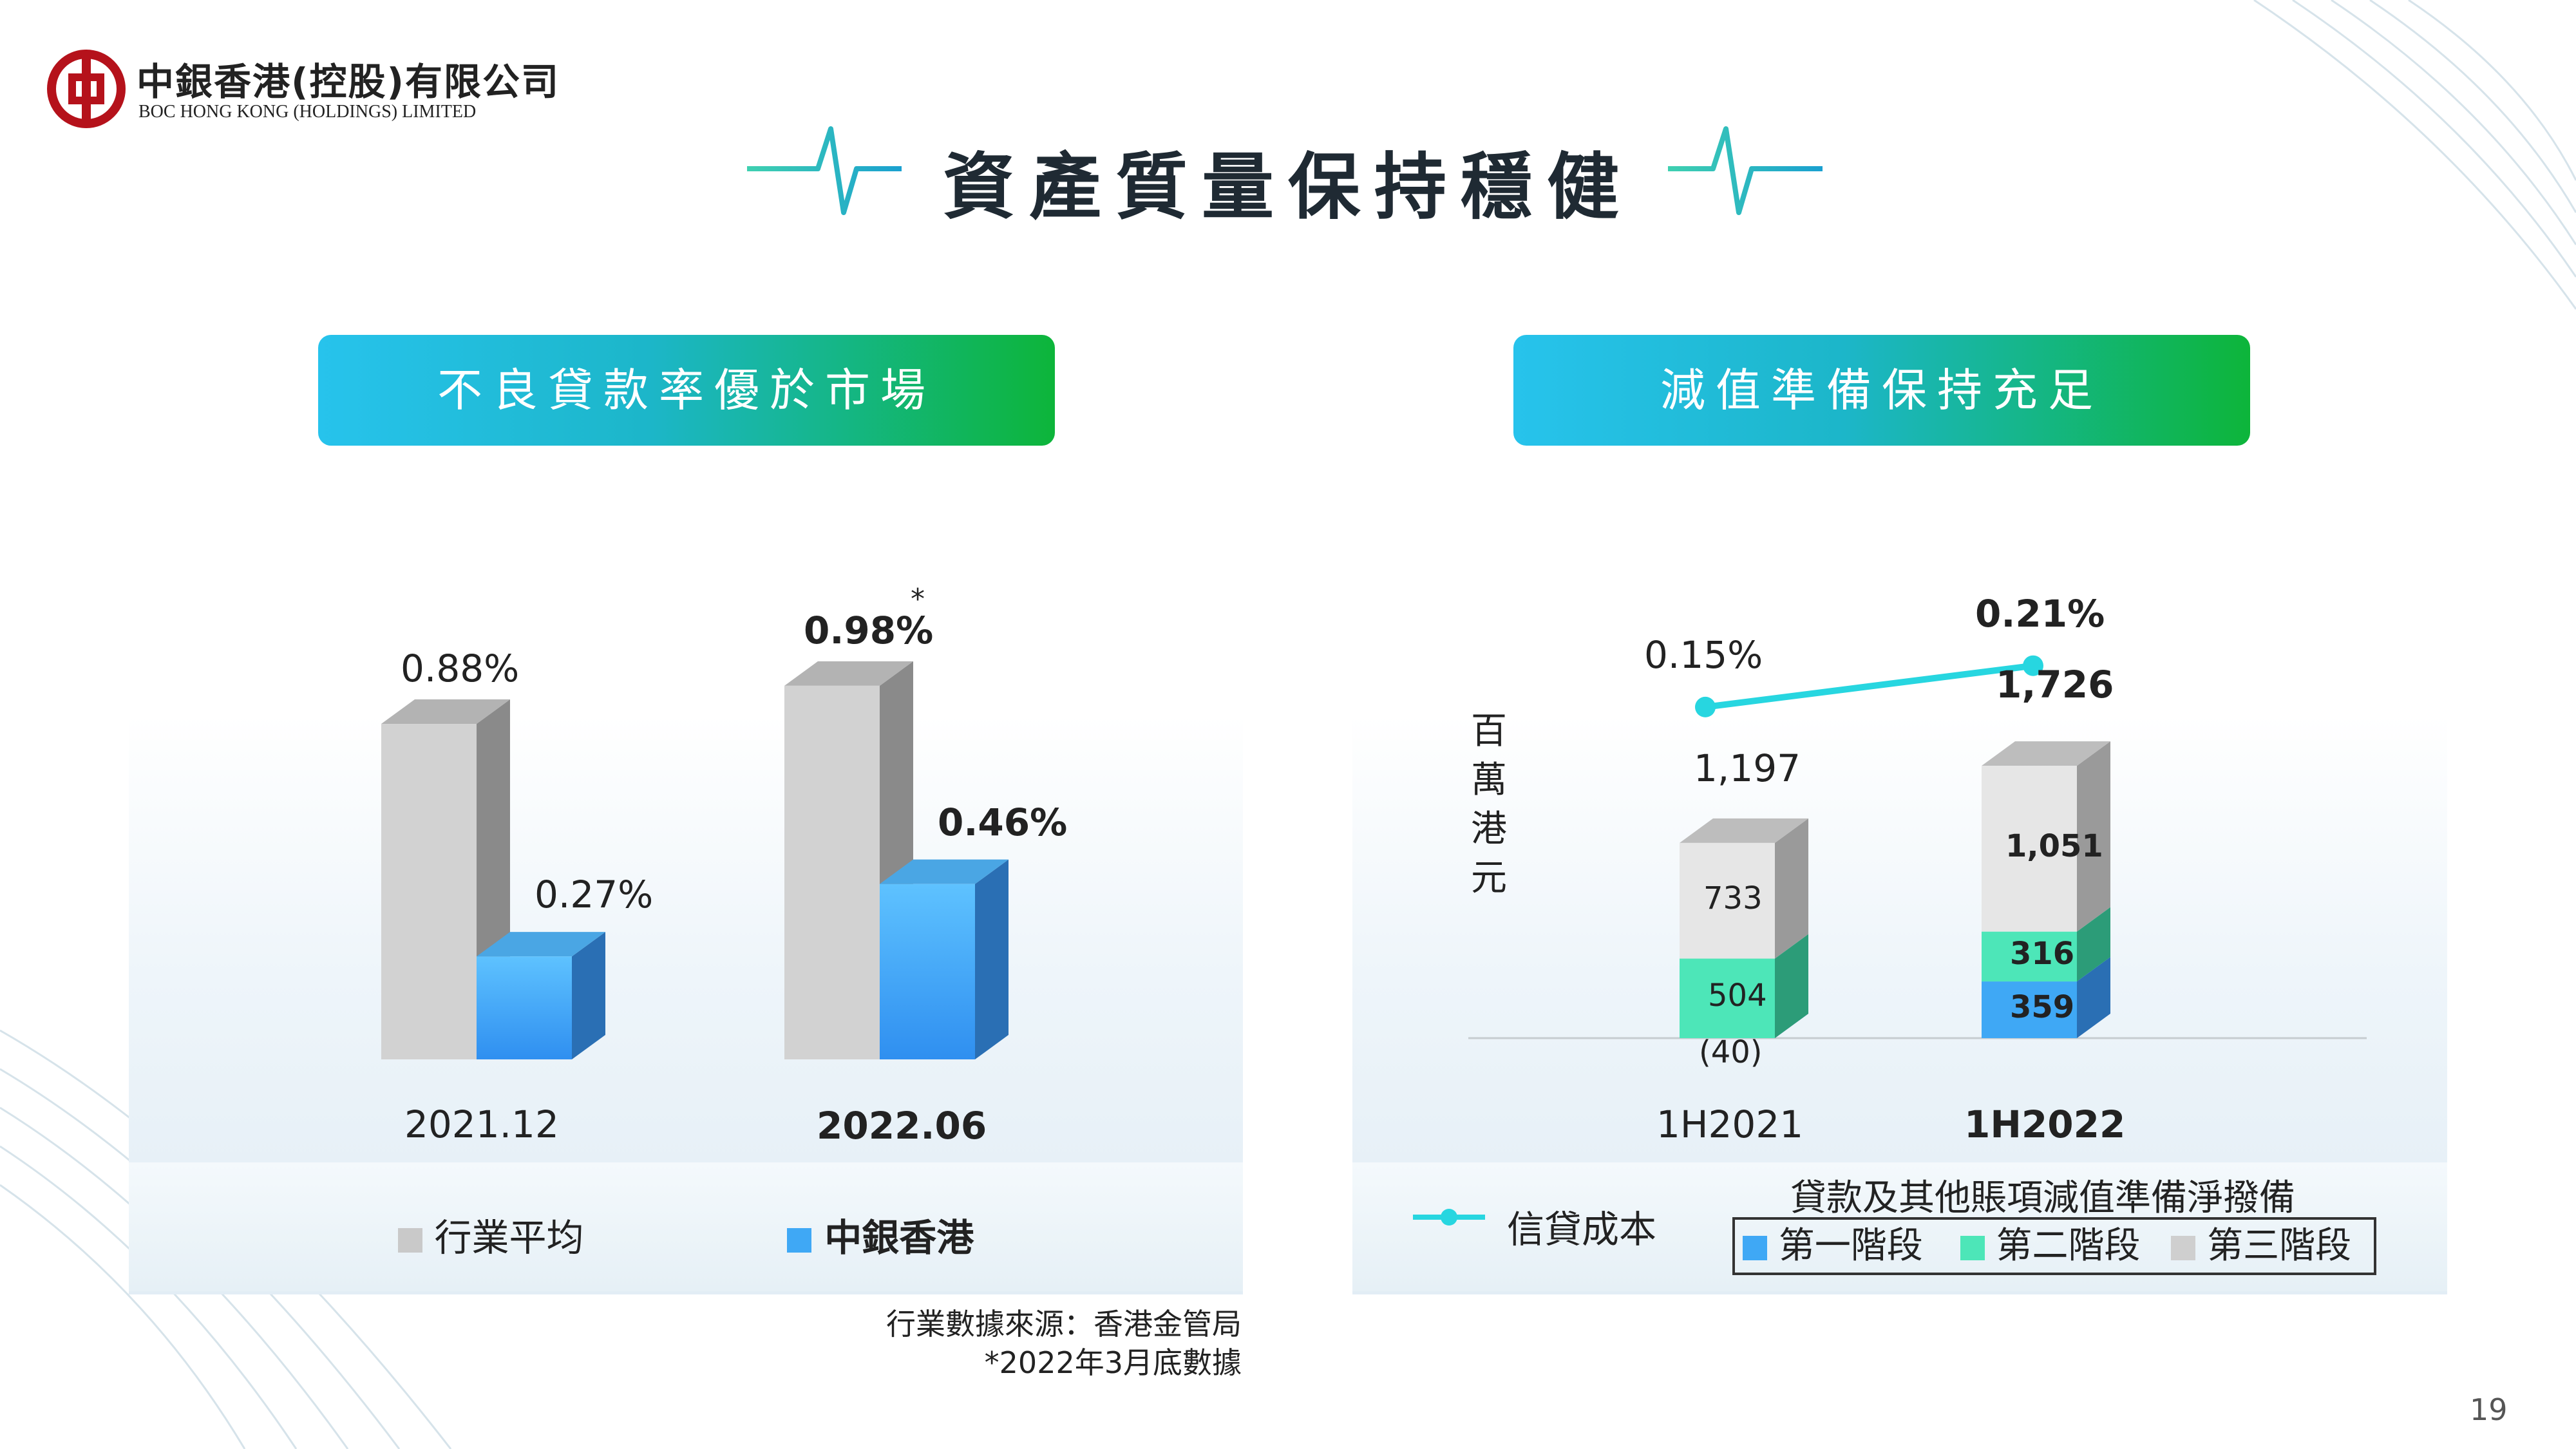 Image resolution: width=2576 pixels, height=1449 pixels. Describe the element at coordinates (1489, 878) in the screenshot. I see `y-unit-char: 元` at that location.